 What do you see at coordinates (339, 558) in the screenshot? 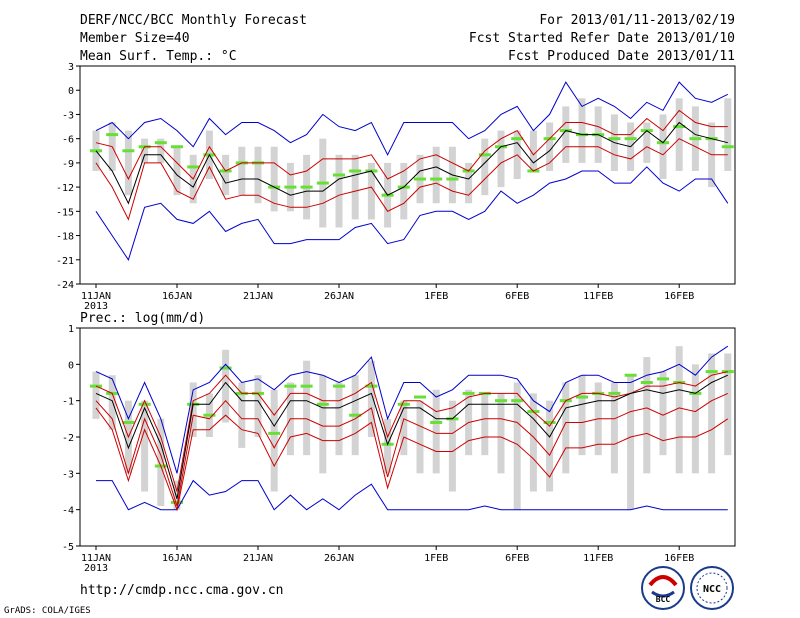
I see `precip-x-tick-label: 26JAN` at bounding box center [339, 558].